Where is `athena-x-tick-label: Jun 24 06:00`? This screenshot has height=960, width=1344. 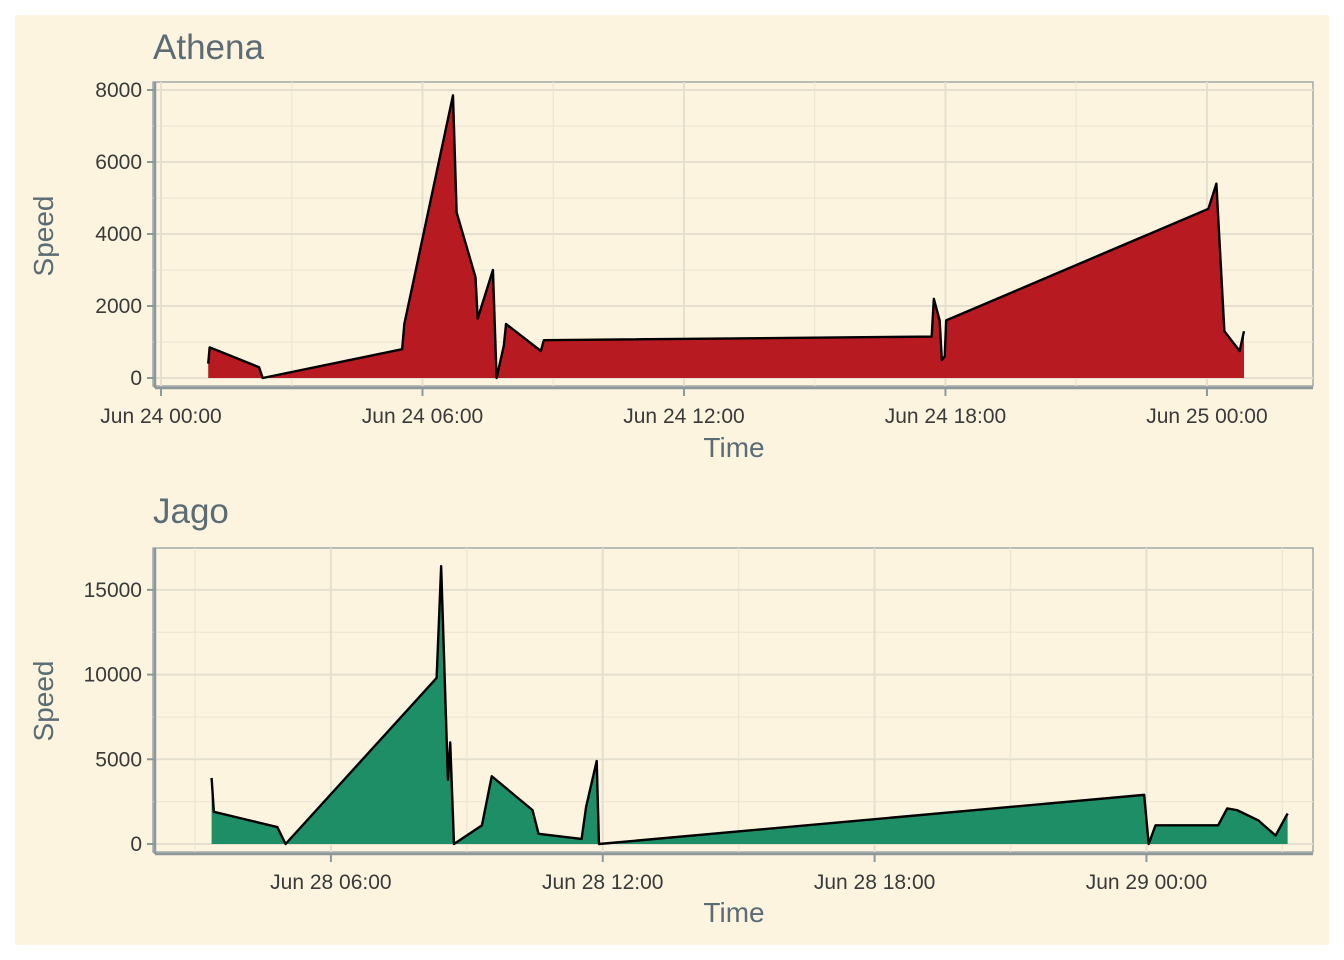
athena-x-tick-label: Jun 24 06:00 is located at coordinates (422, 416).